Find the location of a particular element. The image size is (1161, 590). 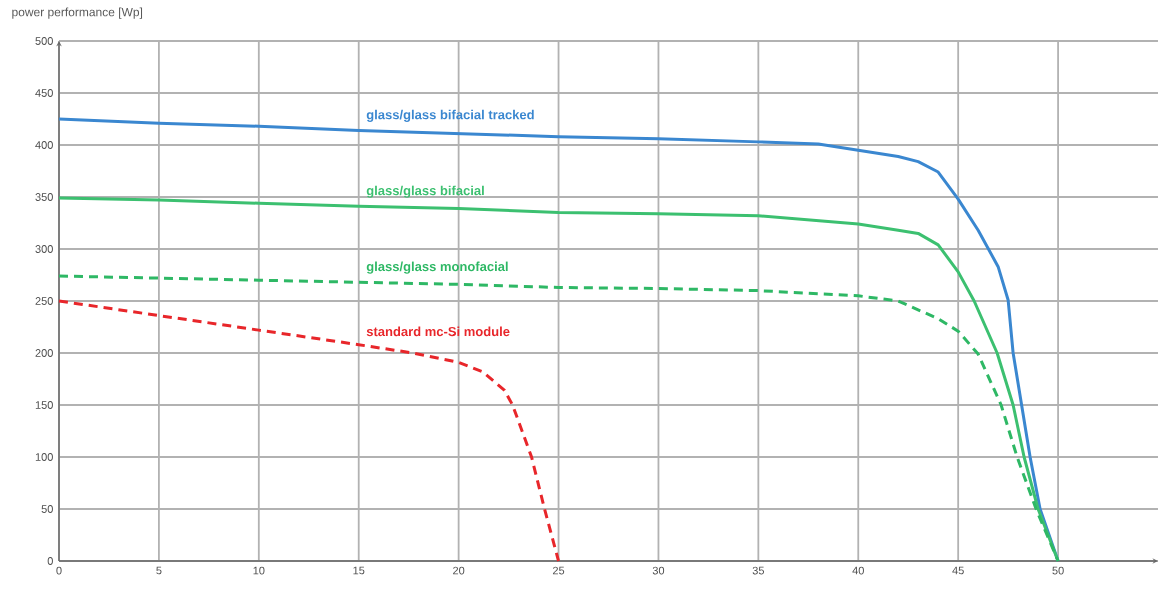

x-tick-label: 35 is located at coordinates (758, 570).